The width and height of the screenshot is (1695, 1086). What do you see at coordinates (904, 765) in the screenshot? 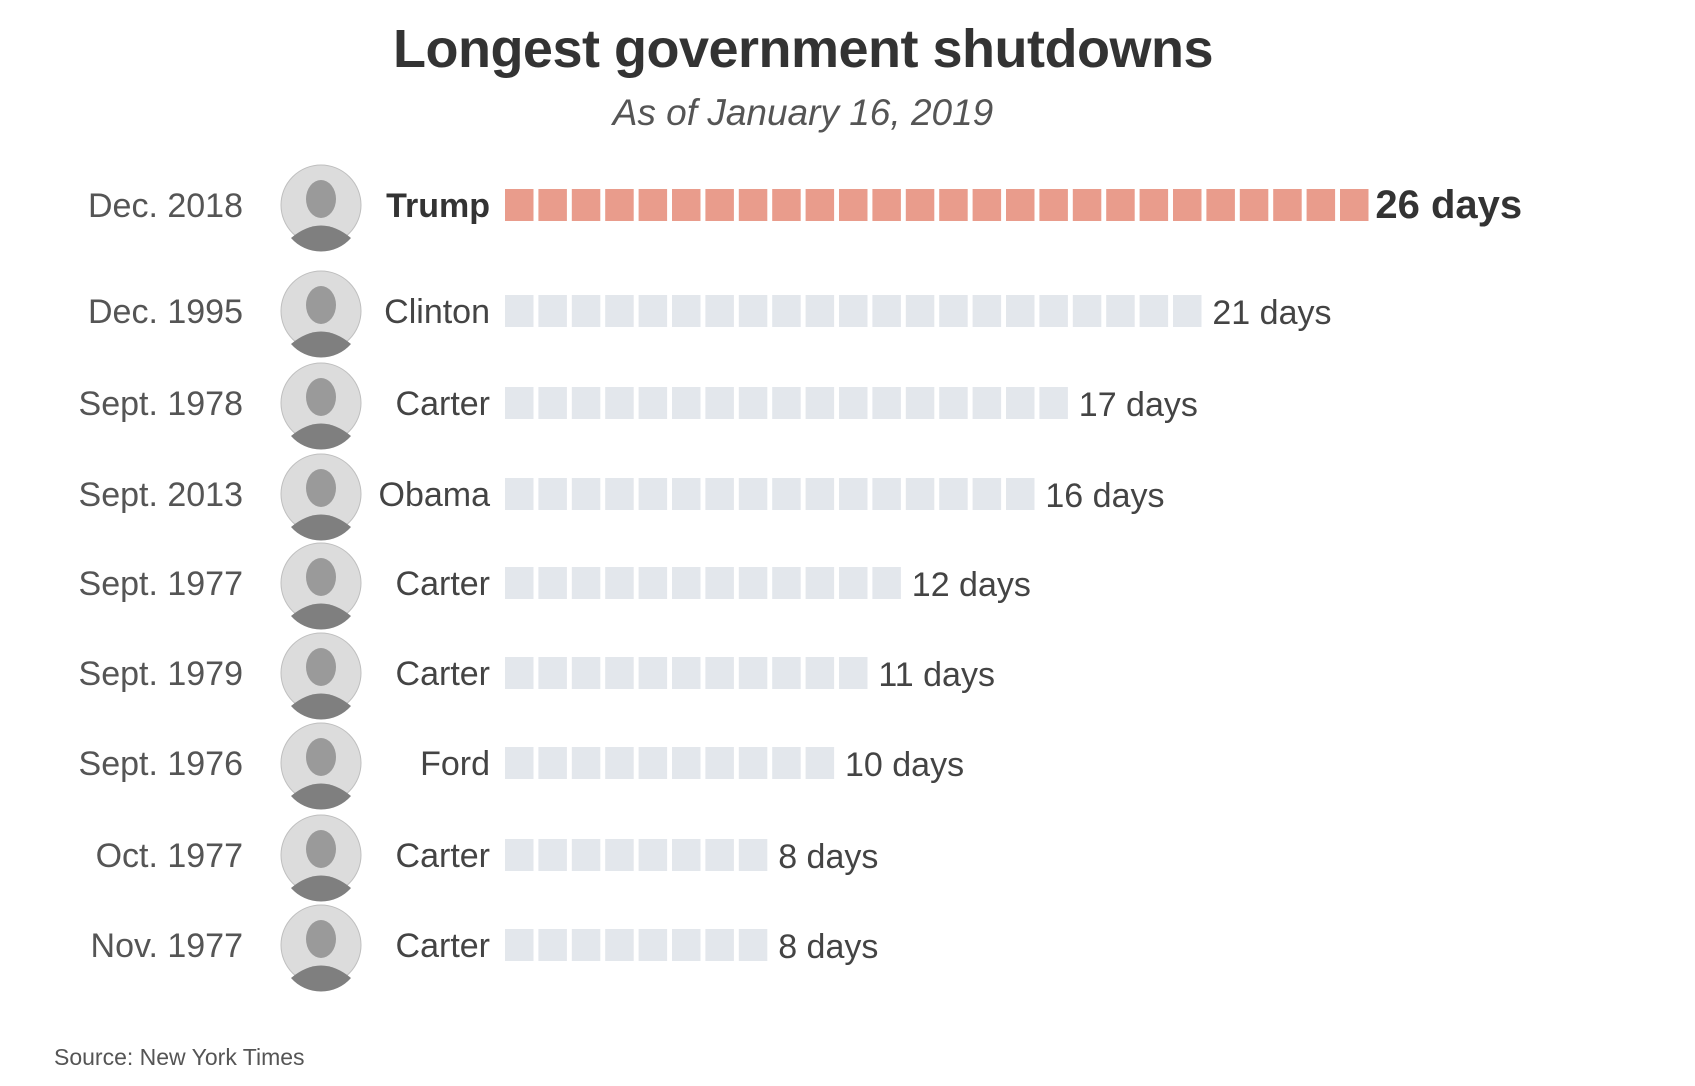
I see `value-label: 10 days` at bounding box center [904, 765].